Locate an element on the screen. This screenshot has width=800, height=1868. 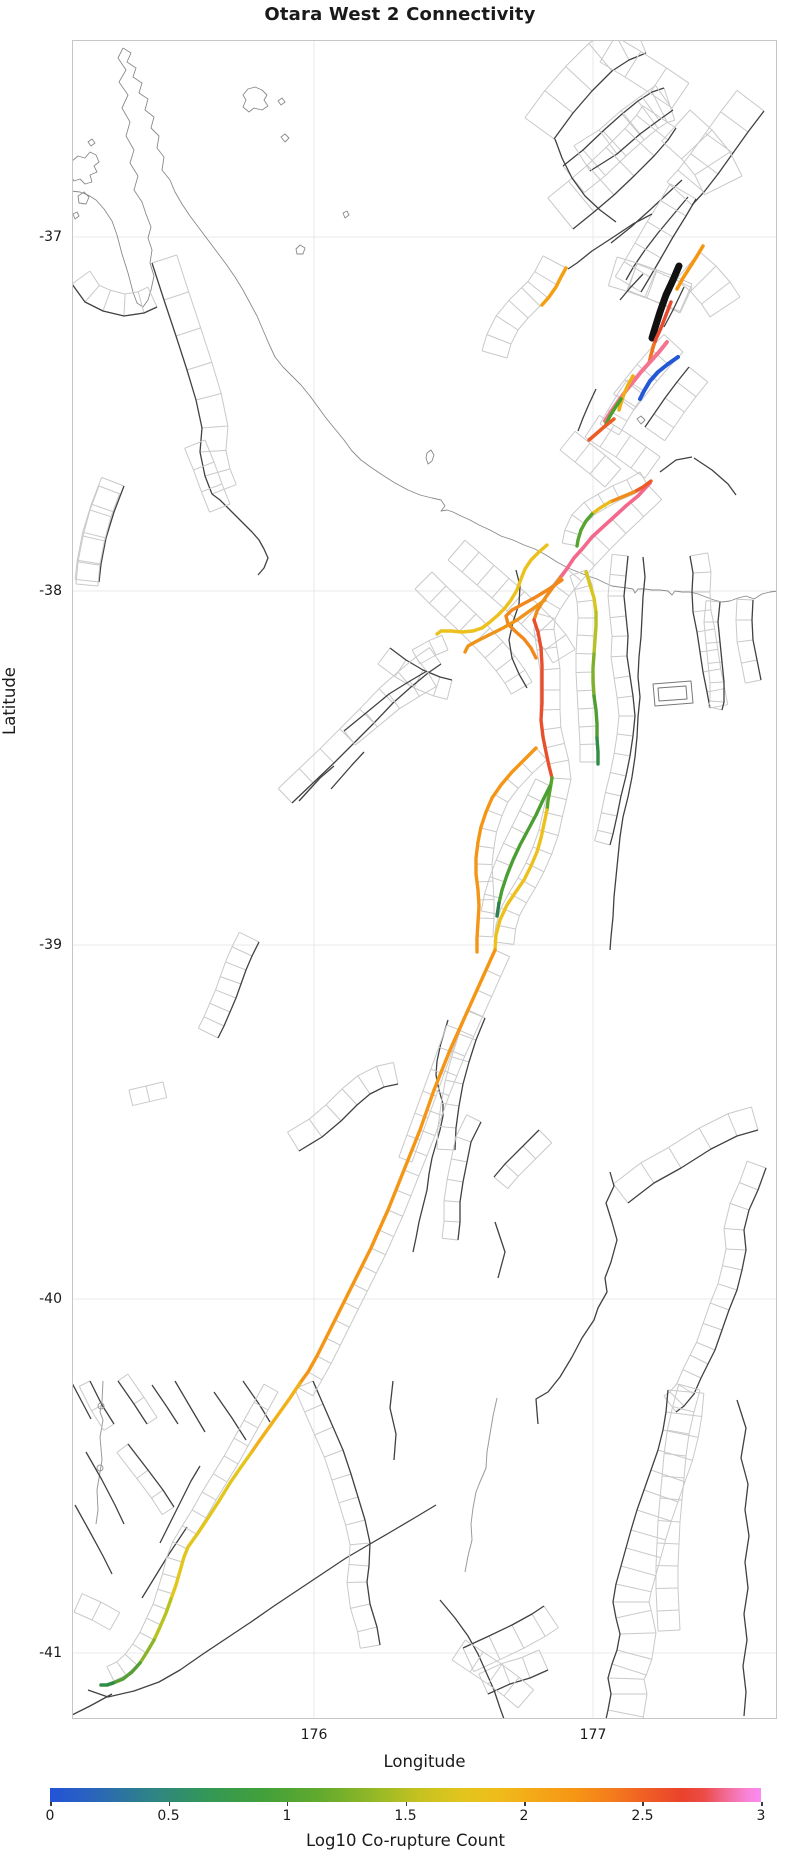
colorbar-tick-label: 1 is located at coordinates (287, 1816).